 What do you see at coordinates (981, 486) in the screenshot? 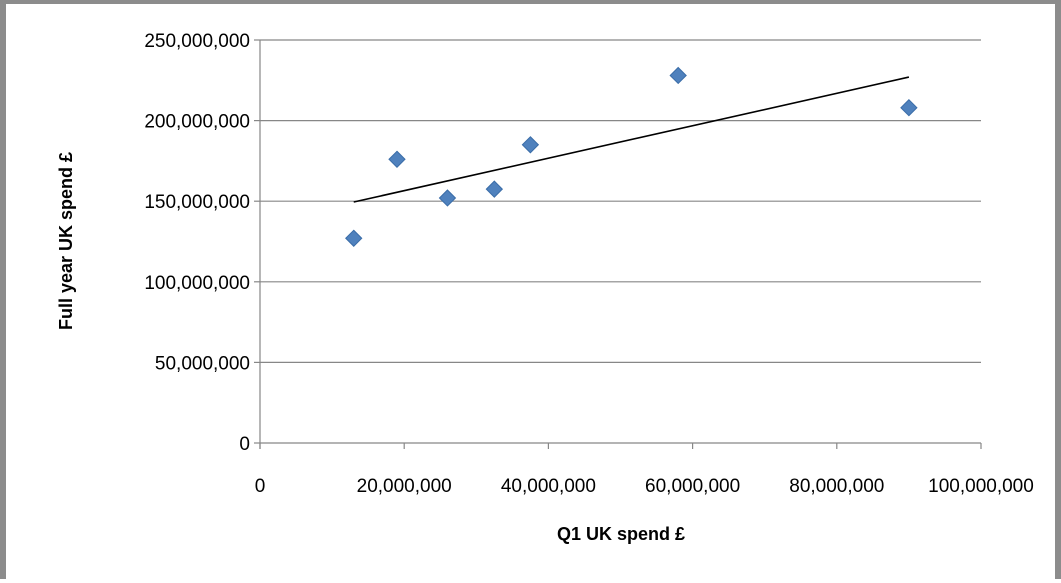
I see `x-tick-label: 100,000,000` at bounding box center [981, 486].